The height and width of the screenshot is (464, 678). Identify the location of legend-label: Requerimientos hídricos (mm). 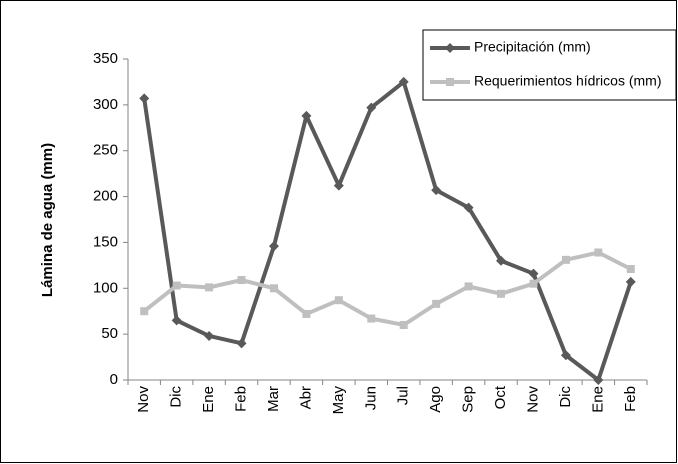
(568, 81).